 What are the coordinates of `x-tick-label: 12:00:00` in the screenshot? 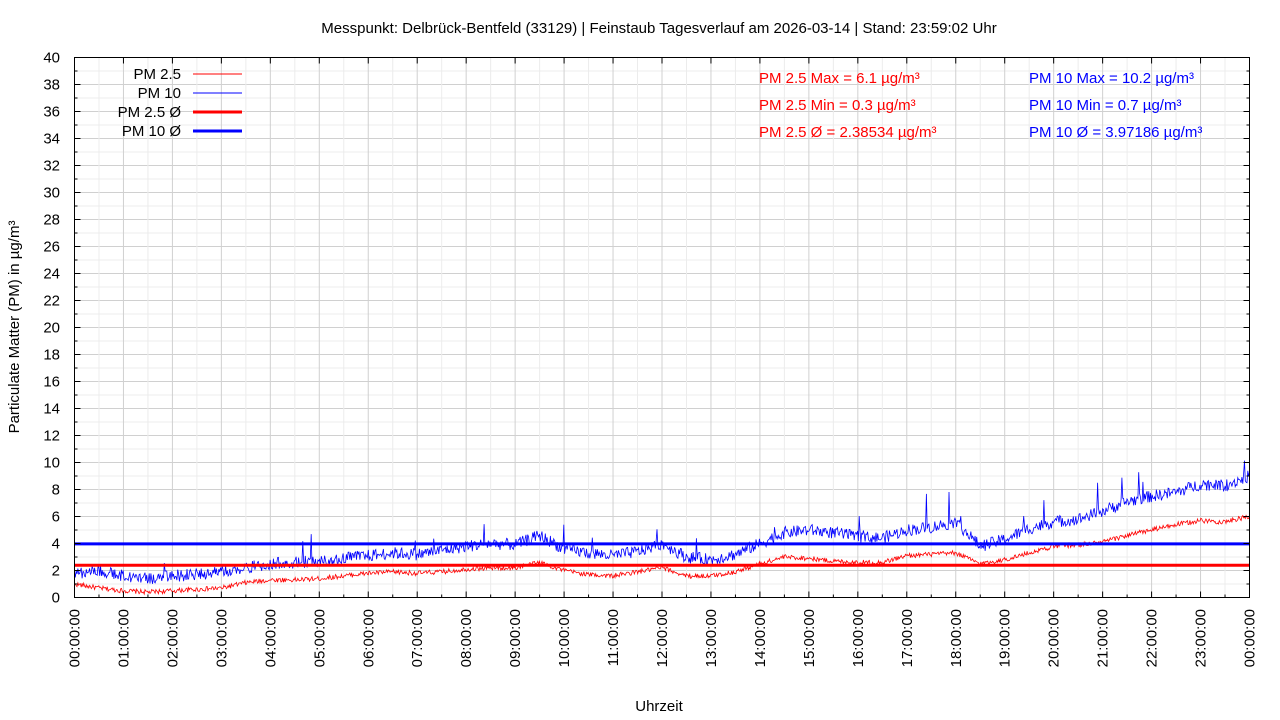 It's located at (662, 638).